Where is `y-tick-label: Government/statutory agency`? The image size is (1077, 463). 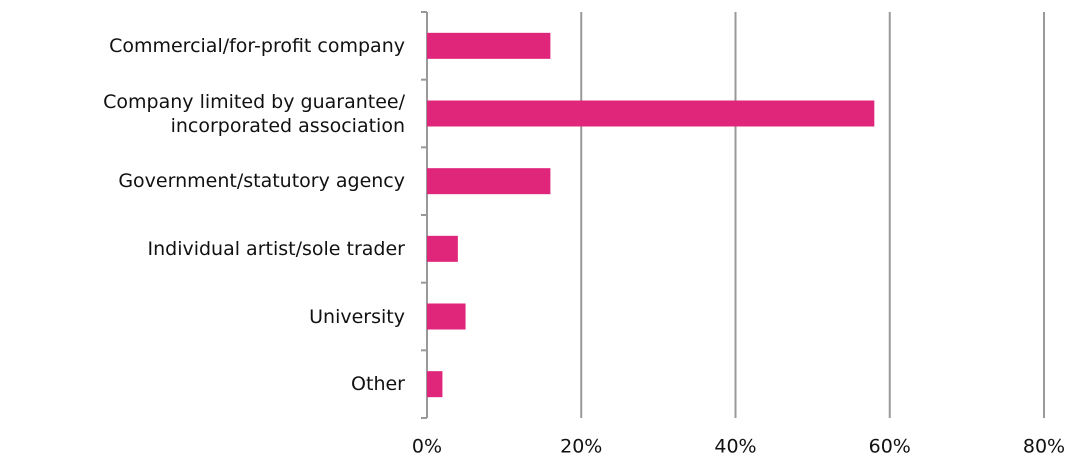
y-tick-label: Government/statutory agency is located at coordinates (261, 181).